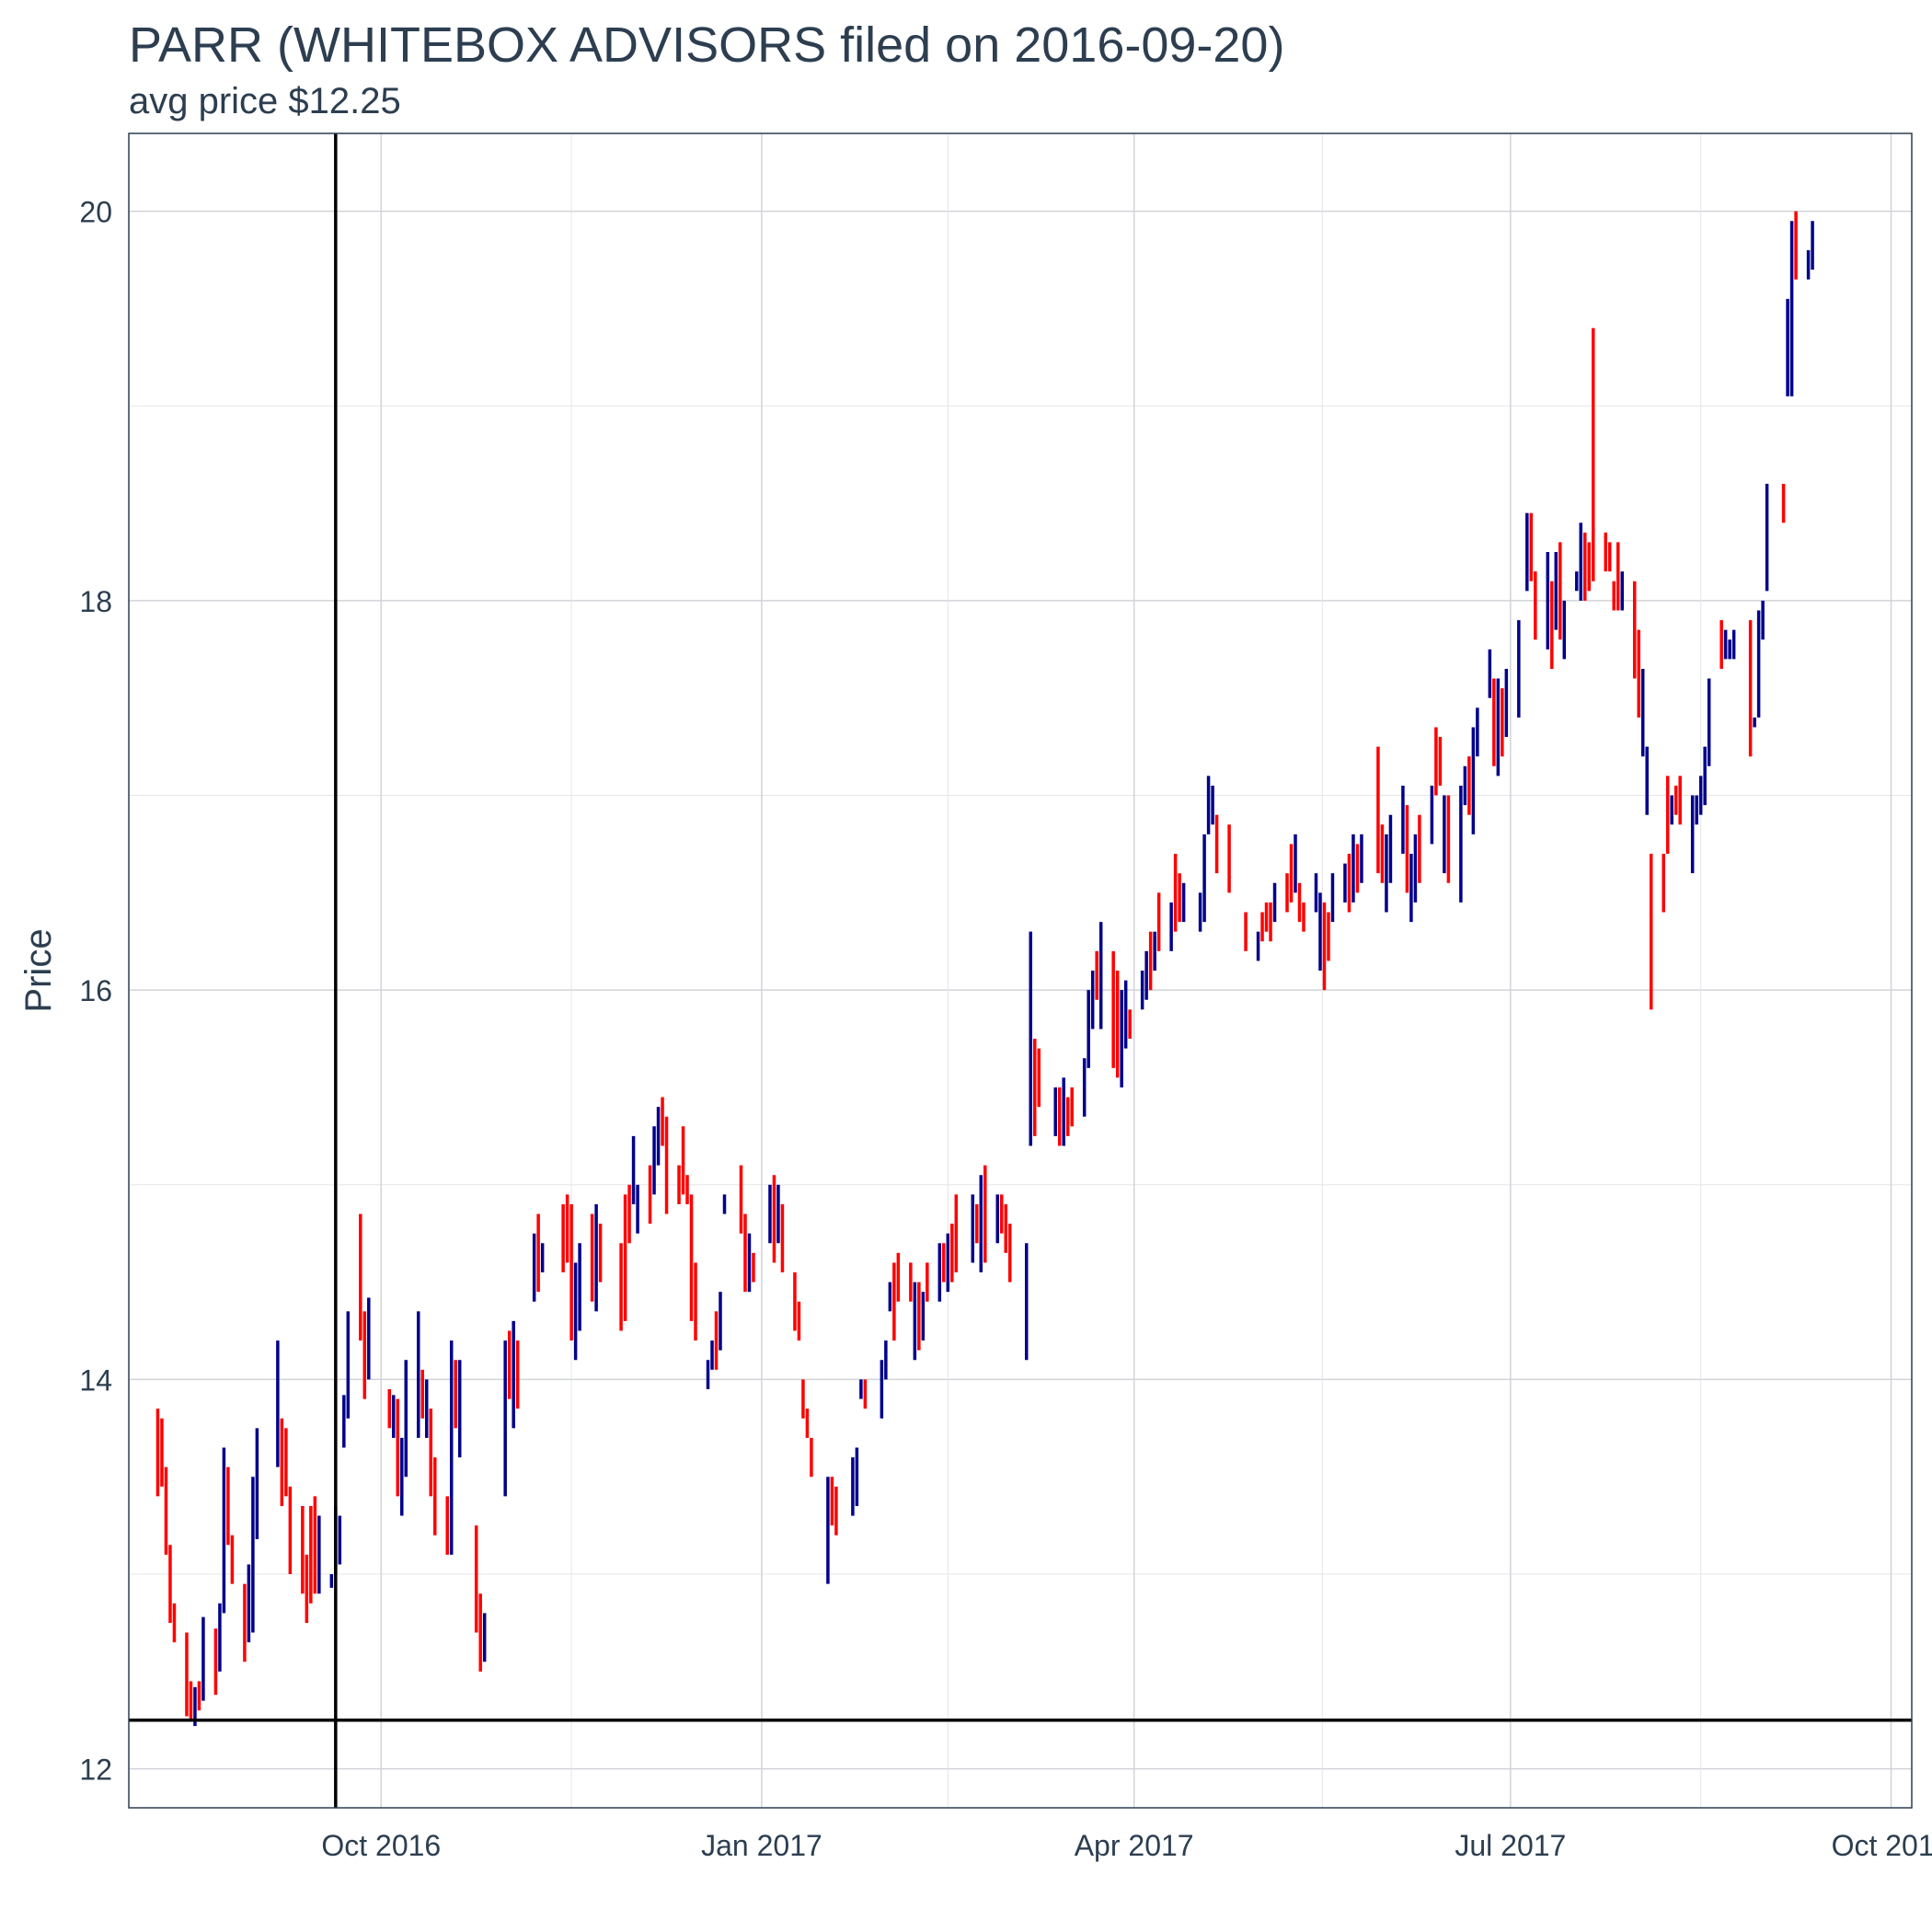  What do you see at coordinates (95, 1380) in the screenshot?
I see `y-tick-label: 14` at bounding box center [95, 1380].